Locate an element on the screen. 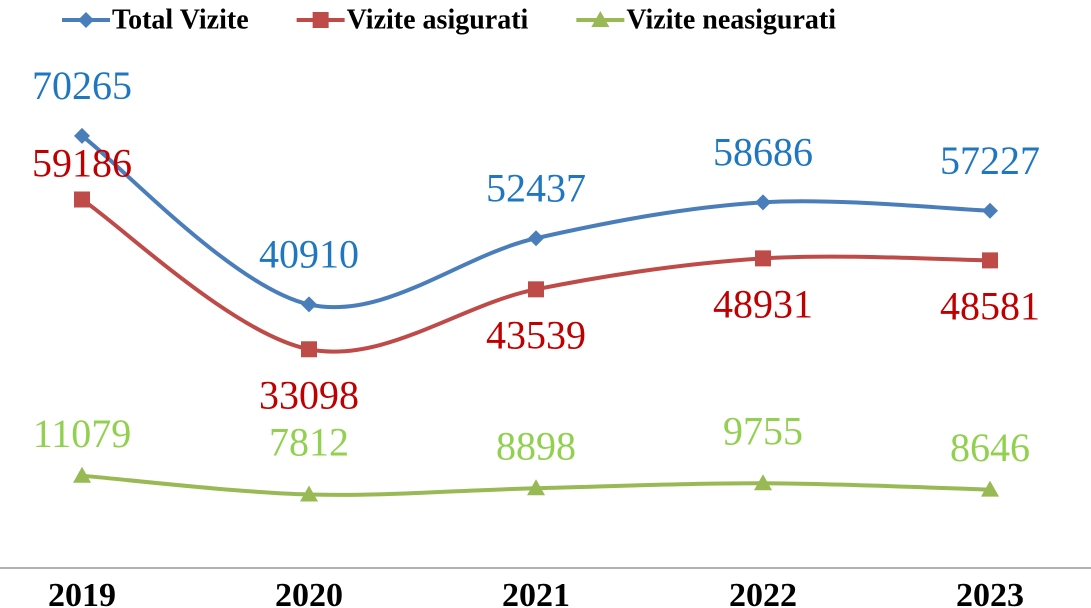 This screenshot has width=1091, height=608. data-label: 33098 is located at coordinates (309, 394).